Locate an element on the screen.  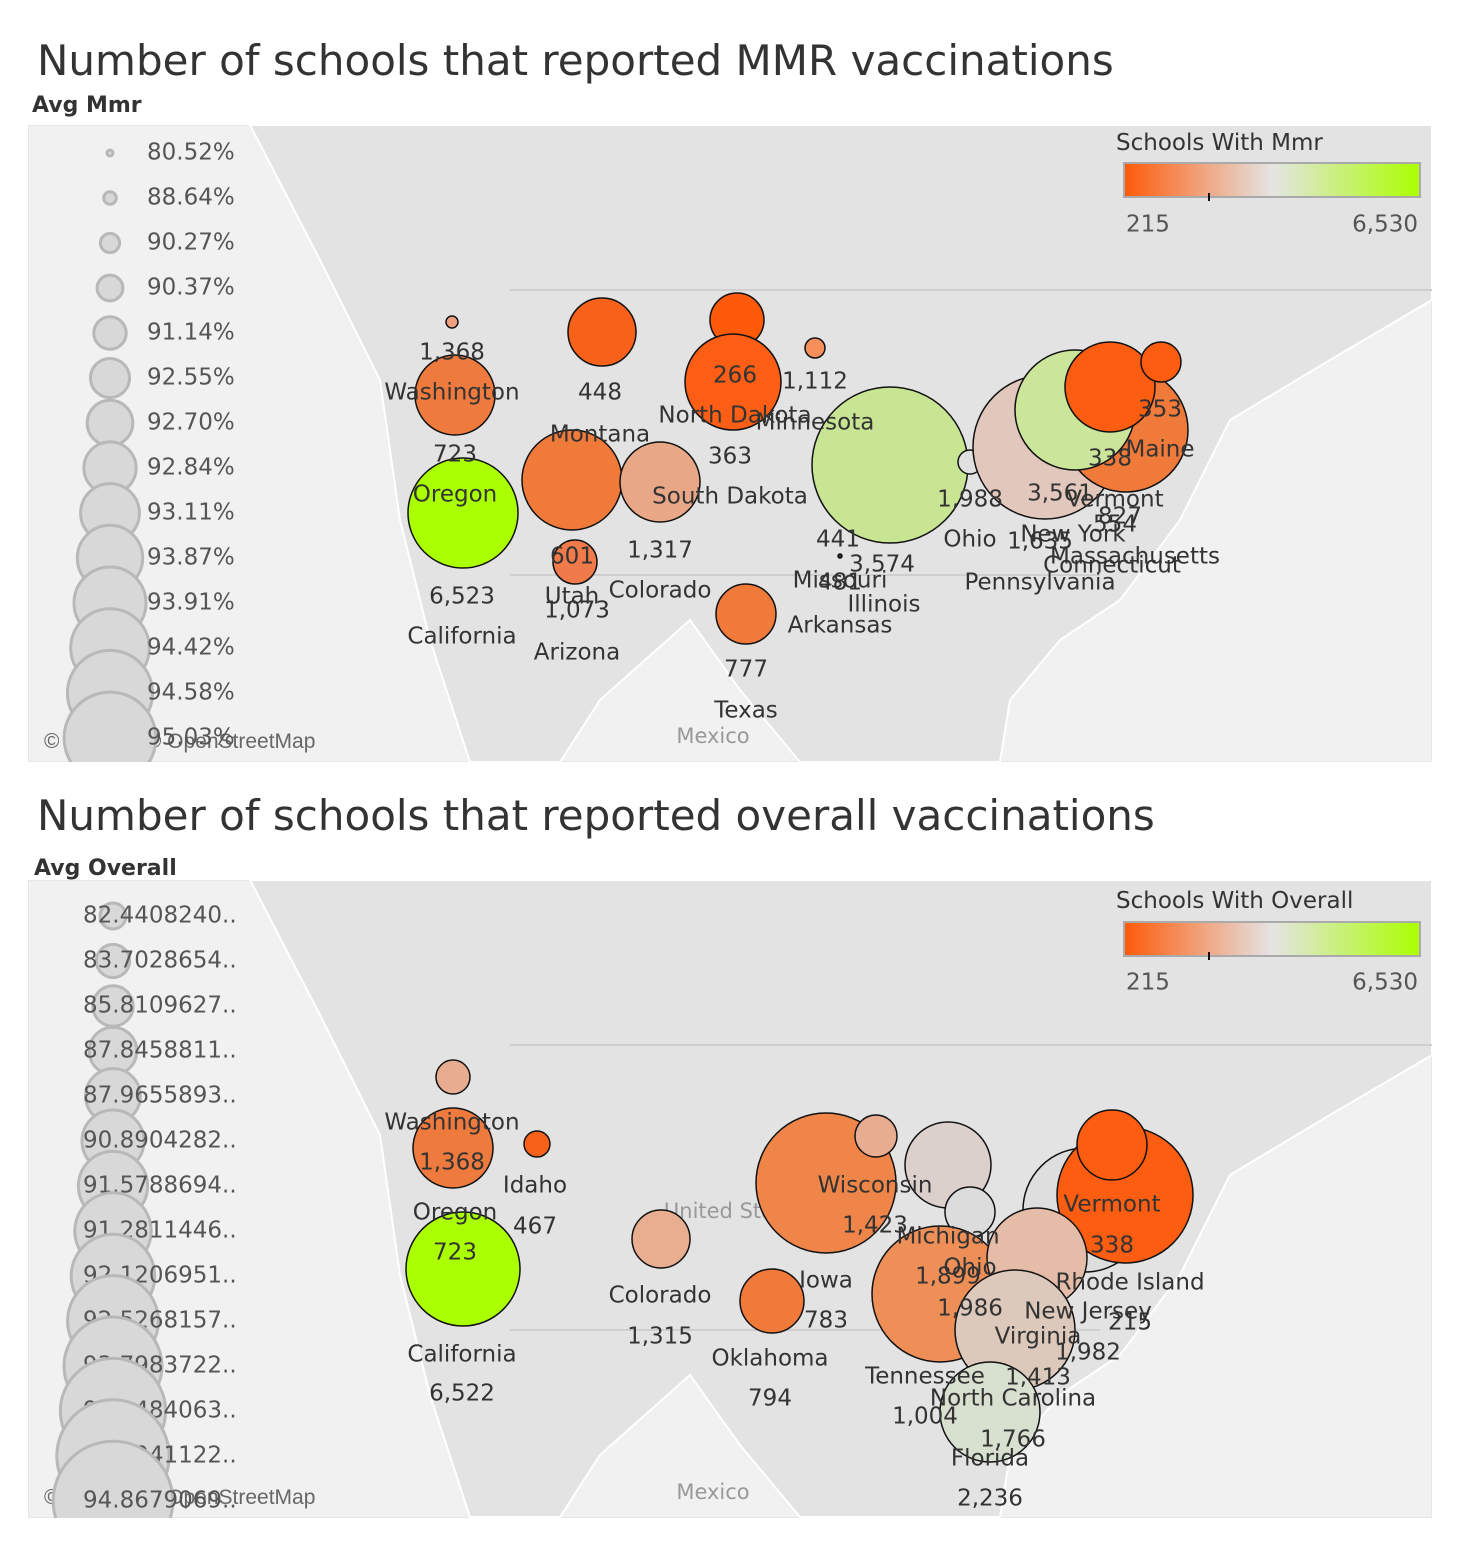
size-legend-label: 92.70% is located at coordinates (191, 423).